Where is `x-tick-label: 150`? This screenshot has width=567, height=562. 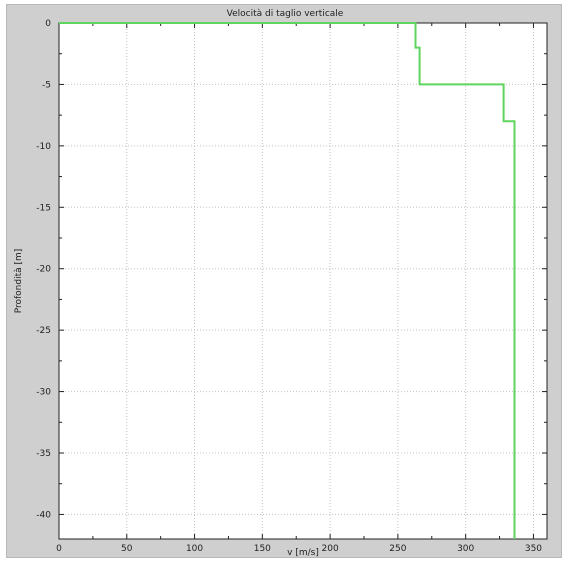
x-tick-label: 150 is located at coordinates (262, 549).